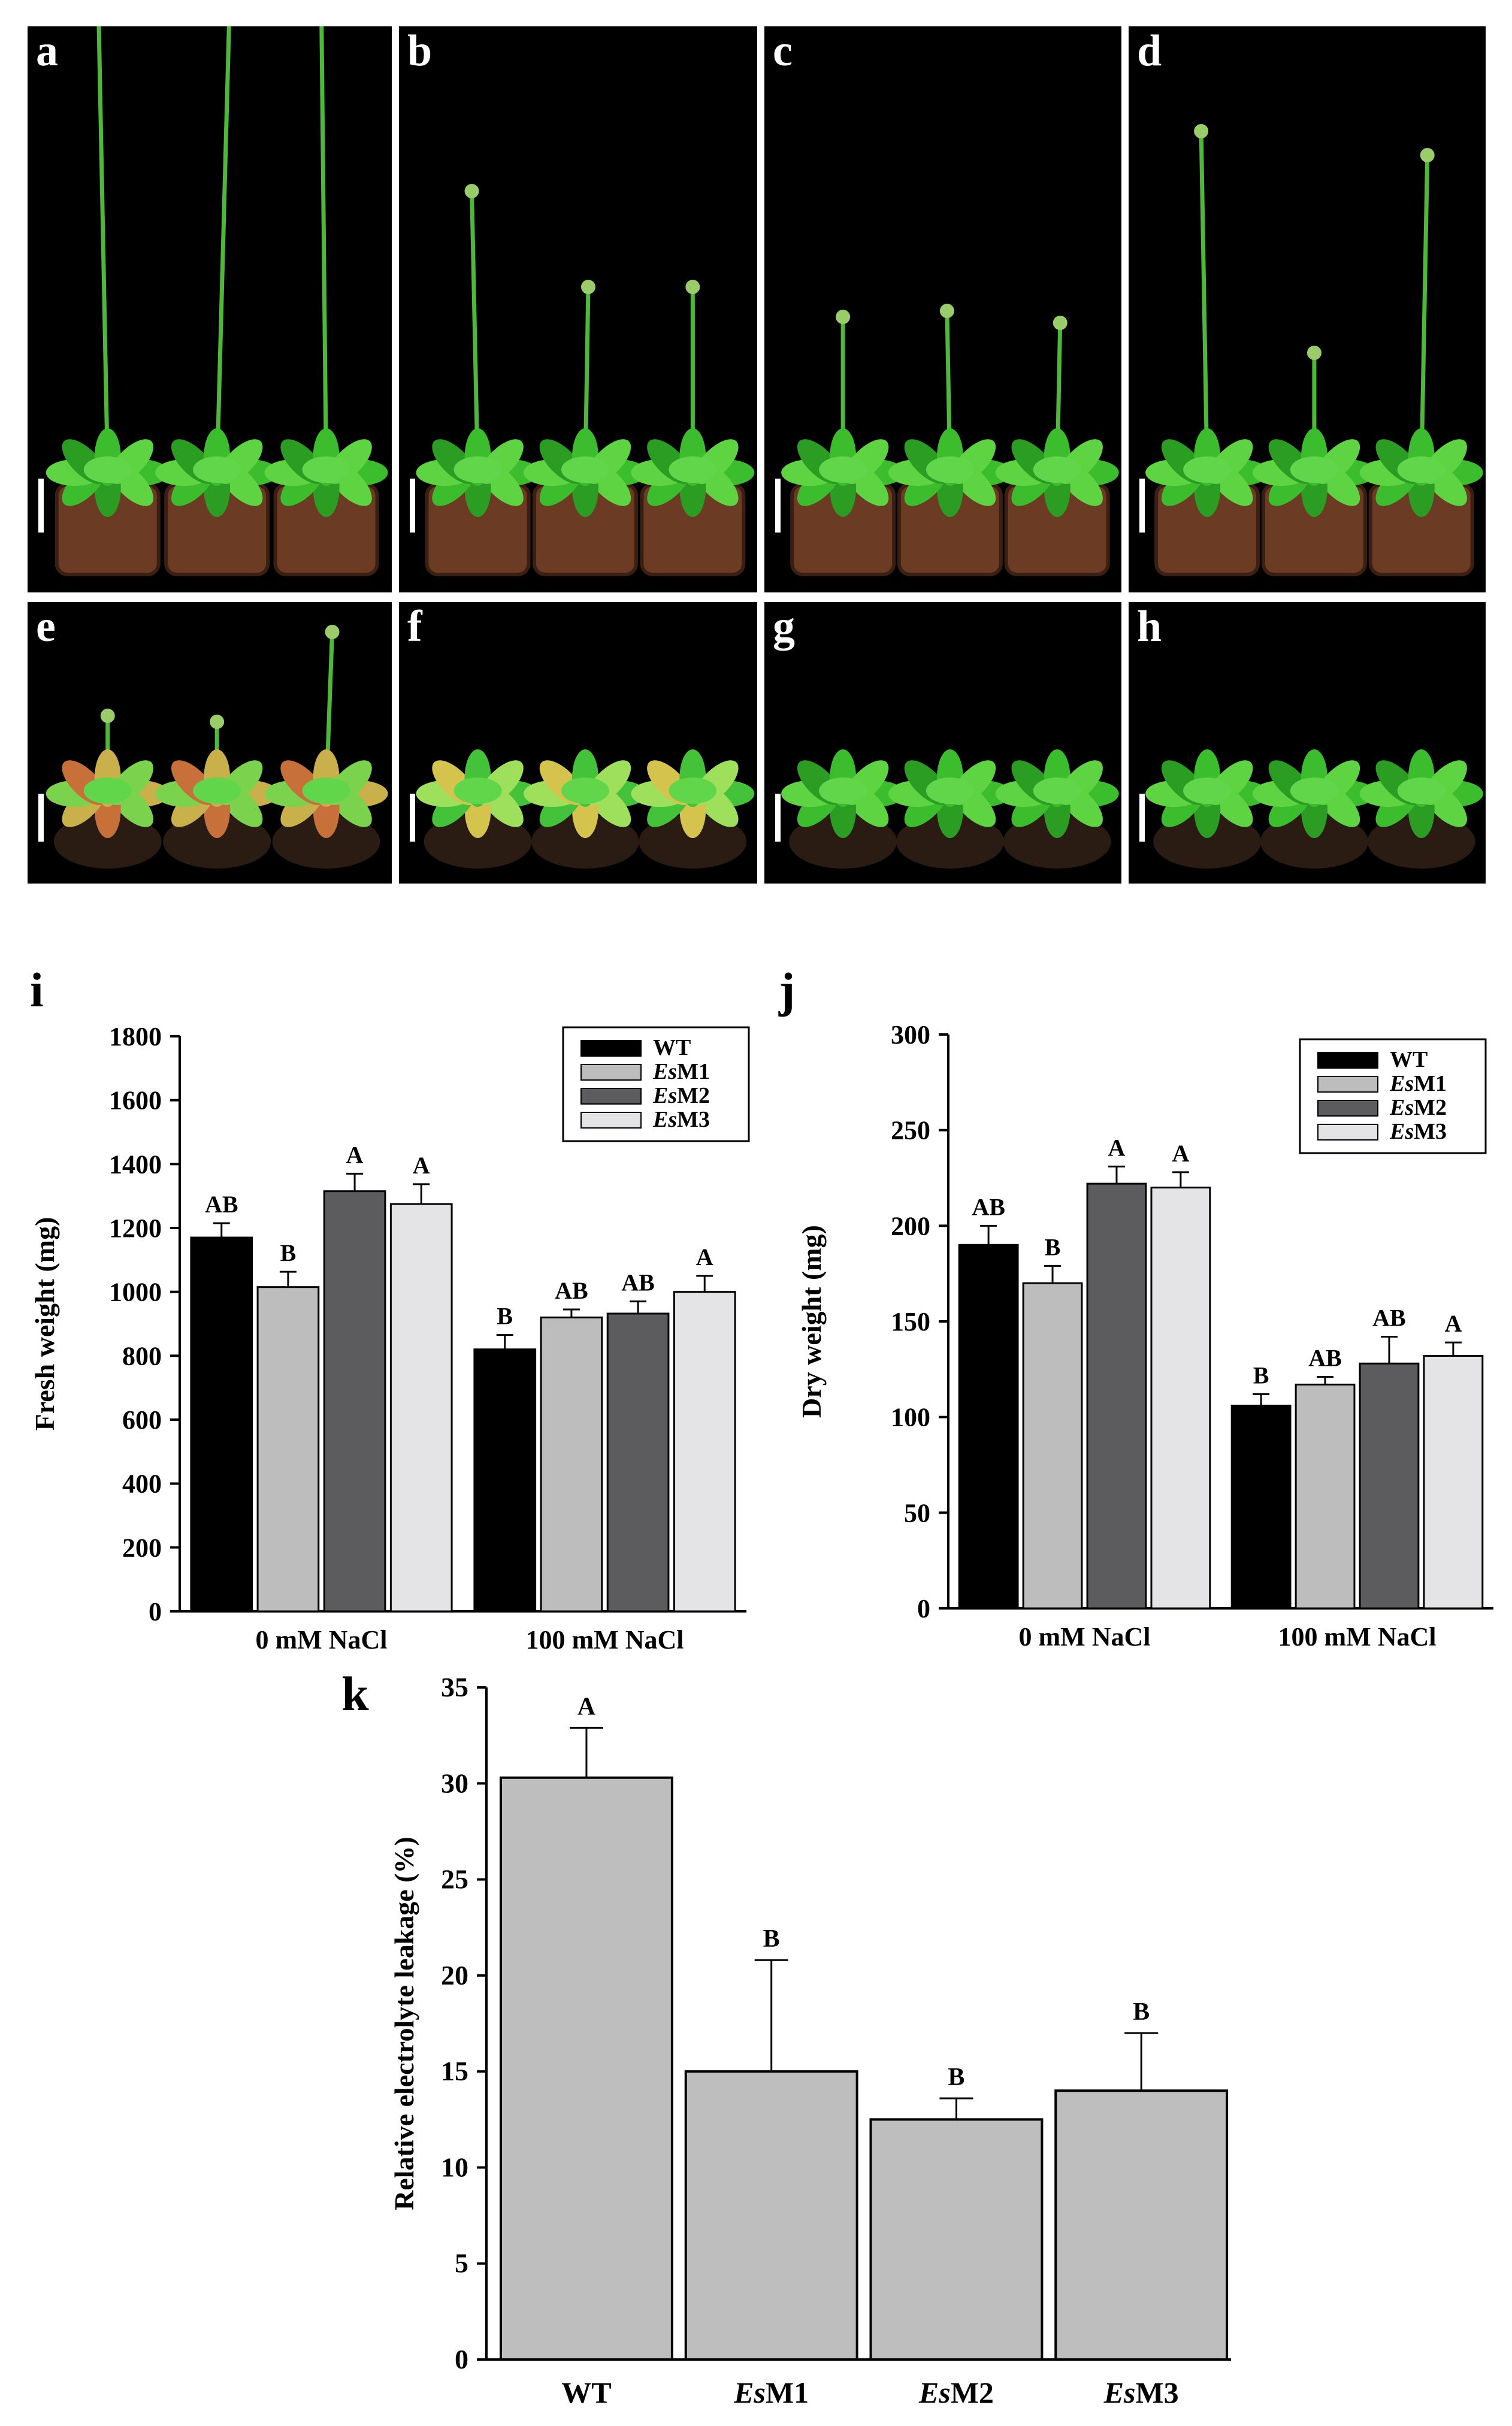  What do you see at coordinates (1307, 743) in the screenshot?
I see `photo-panel-h: h` at bounding box center [1307, 743].